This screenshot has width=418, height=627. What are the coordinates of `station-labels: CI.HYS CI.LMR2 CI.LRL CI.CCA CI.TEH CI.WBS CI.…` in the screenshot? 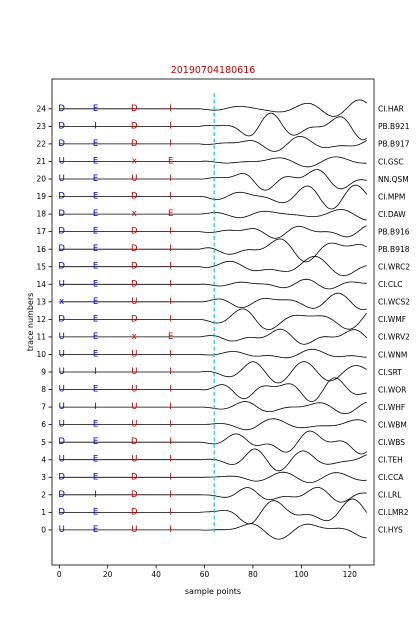 It's located at (394, 320).